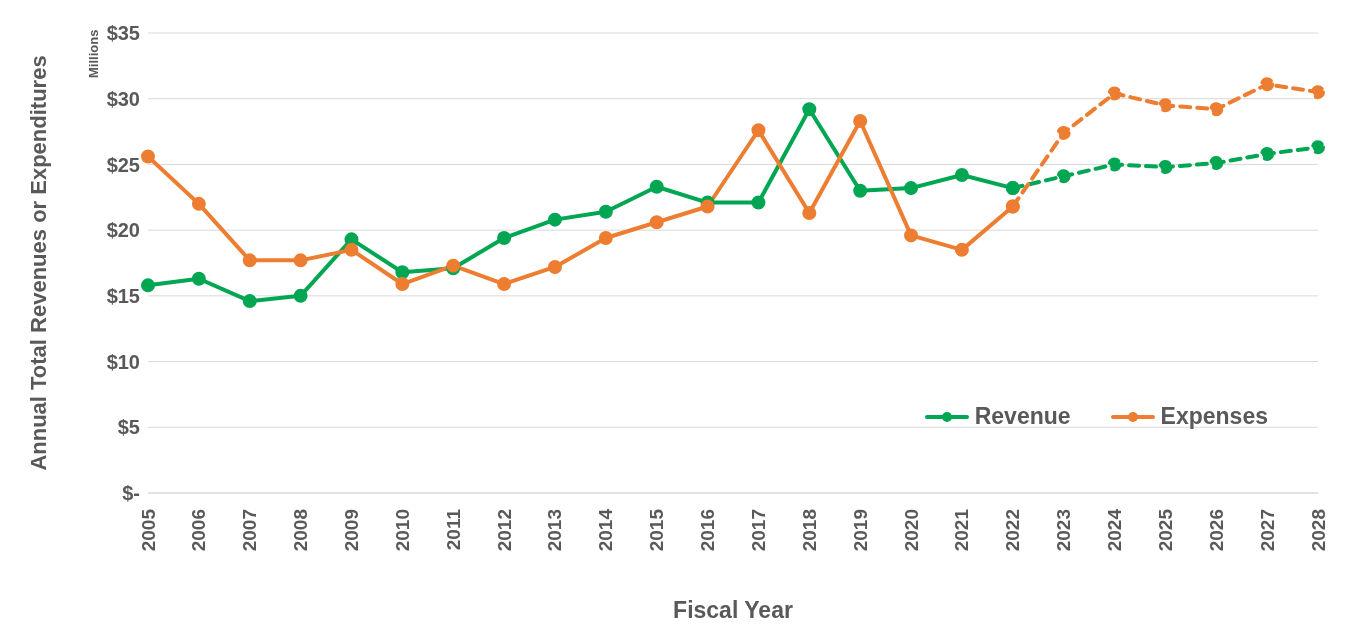 The height and width of the screenshot is (639, 1345). I want to click on x-tick-label: 2013, so click(555, 530).